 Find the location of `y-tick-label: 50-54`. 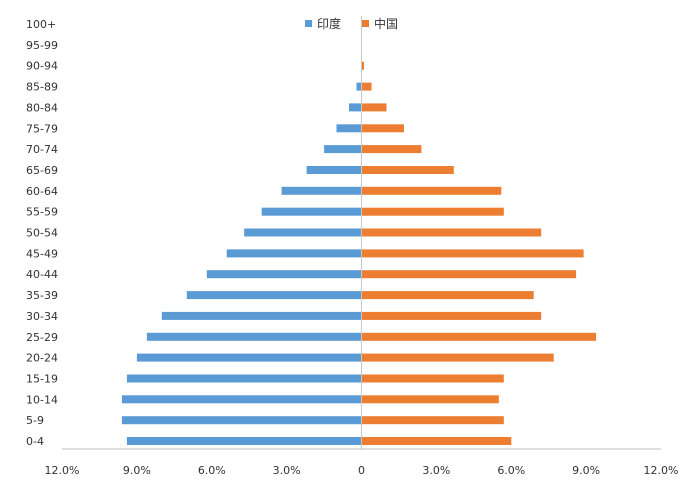

y-tick-label: 50-54 is located at coordinates (42, 233).